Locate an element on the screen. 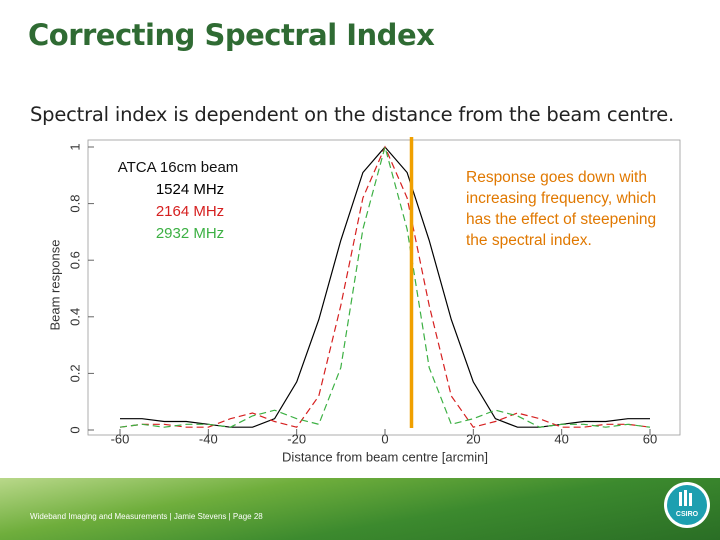  legend-entry: 1524 MHz is located at coordinates (190, 189).